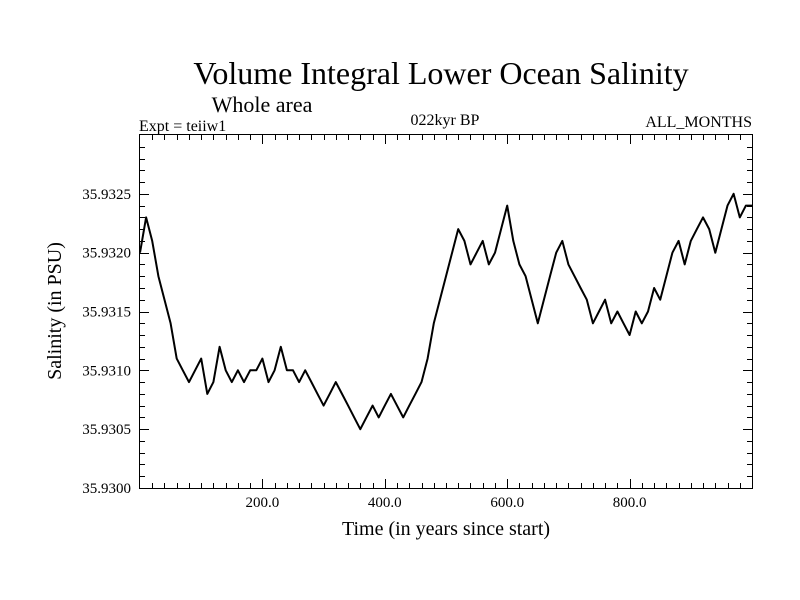 This screenshot has width=800, height=600. Describe the element at coordinates (263, 503) in the screenshot. I see `x-tick-label: 200.0` at that location.